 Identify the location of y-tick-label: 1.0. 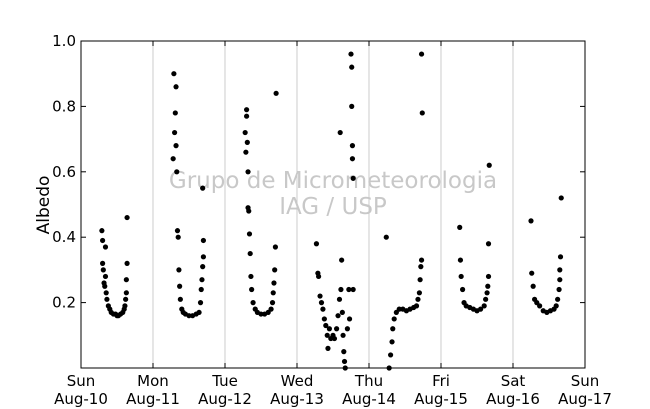
(64, 41).